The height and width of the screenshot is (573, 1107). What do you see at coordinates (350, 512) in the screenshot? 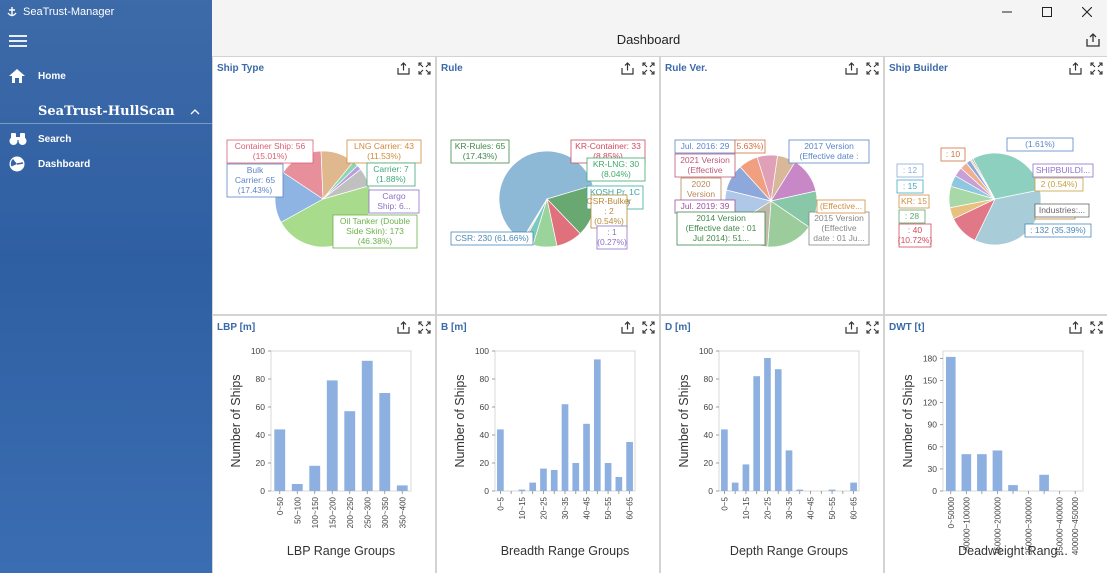
I see `x-tick-label: 200~250` at bounding box center [350, 512].